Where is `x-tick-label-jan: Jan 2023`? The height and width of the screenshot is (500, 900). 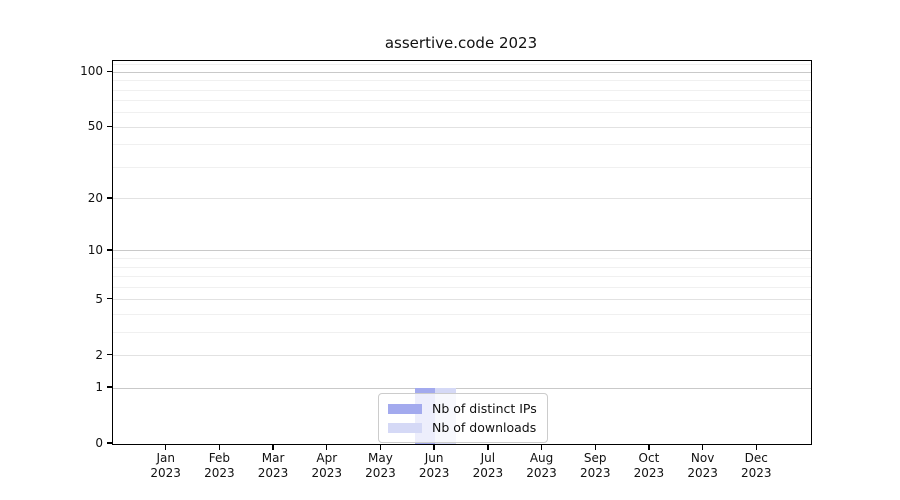 x-tick-label-jan: Jan 2023 is located at coordinates (165, 465).